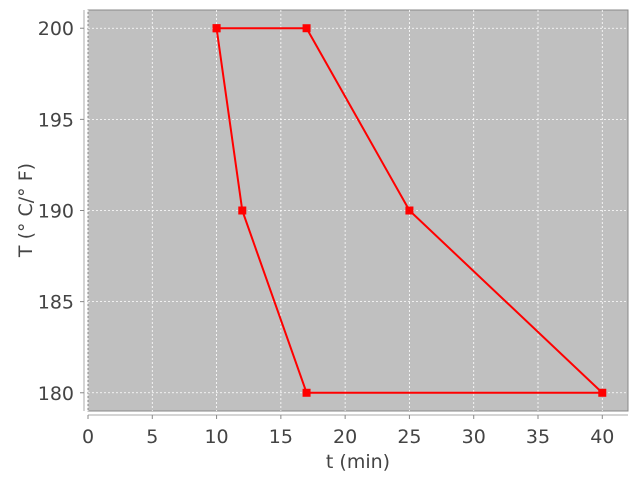 This screenshot has width=640, height=480. Describe the element at coordinates (602, 437) in the screenshot. I see `x-tick-label: 40` at that location.